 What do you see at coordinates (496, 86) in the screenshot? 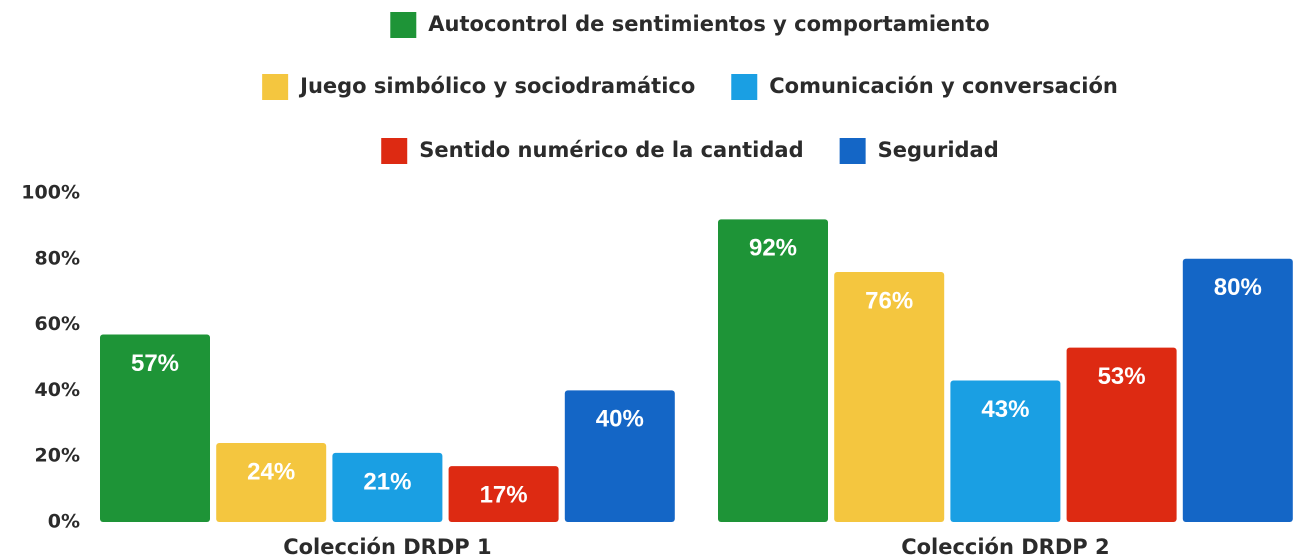
I see `legend-label: Juego simbólico y sociodramático` at bounding box center [496, 86].